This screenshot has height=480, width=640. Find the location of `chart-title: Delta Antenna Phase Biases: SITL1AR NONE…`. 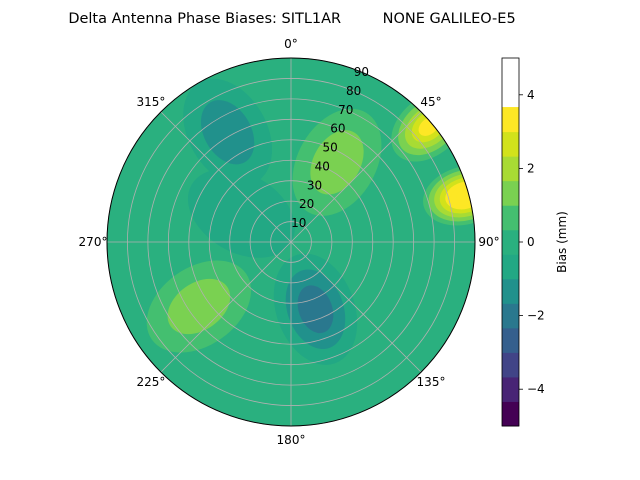

chart-title: Delta Antenna Phase Biases: SITL1AR NONE… is located at coordinates (291, 19).